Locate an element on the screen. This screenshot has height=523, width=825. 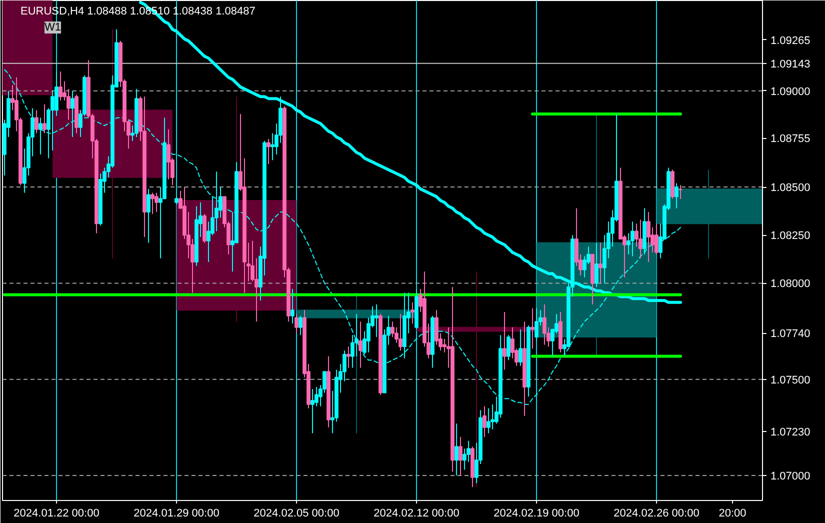
ref-line-label: 1.09143 is located at coordinates (790, 64).